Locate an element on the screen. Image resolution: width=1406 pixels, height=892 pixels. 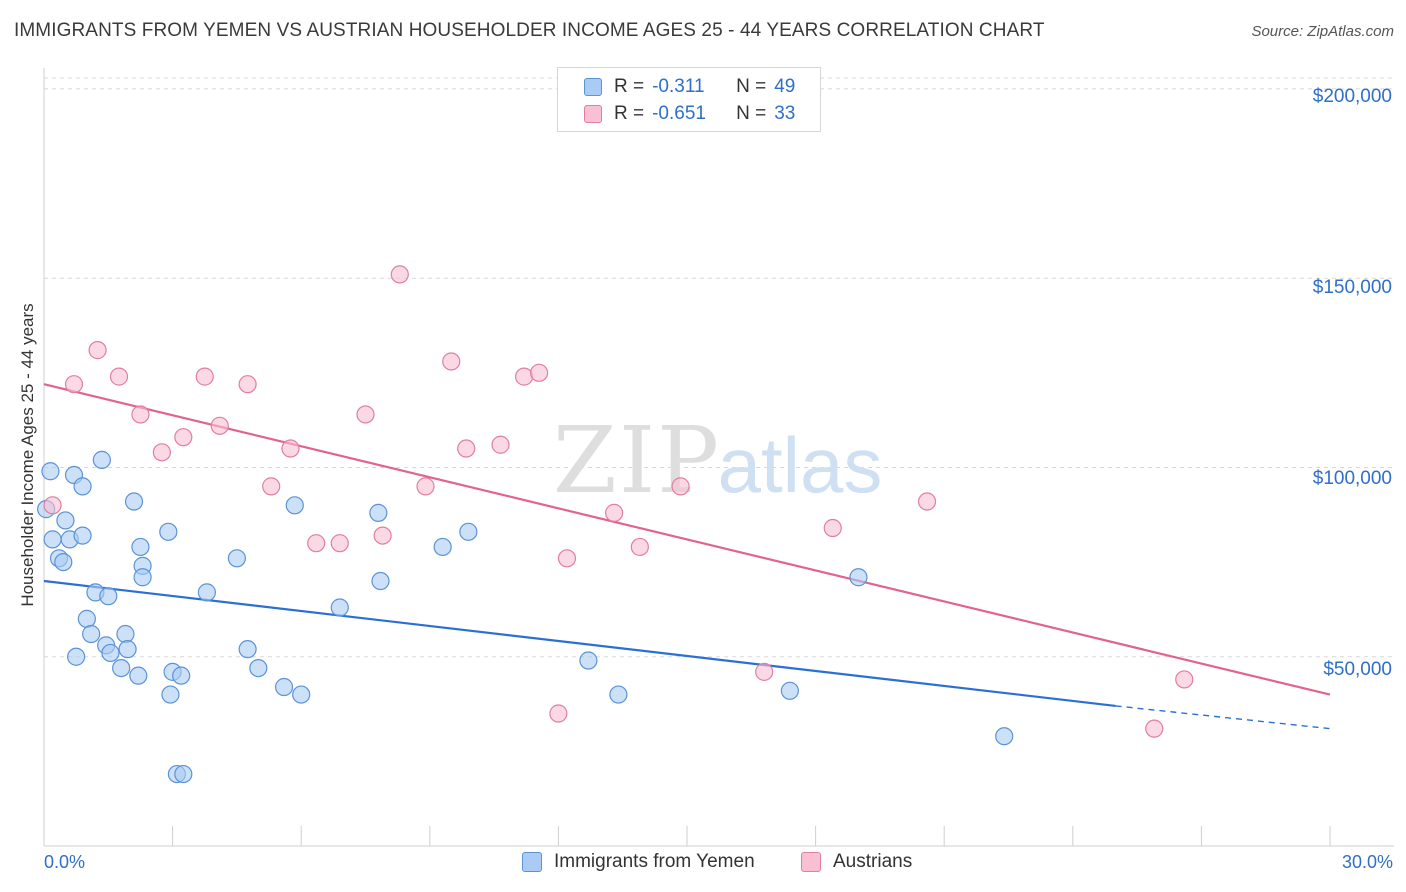
y-axis-label: Householder Income Ages 25 - 44 years is located at coordinates (27, 455).